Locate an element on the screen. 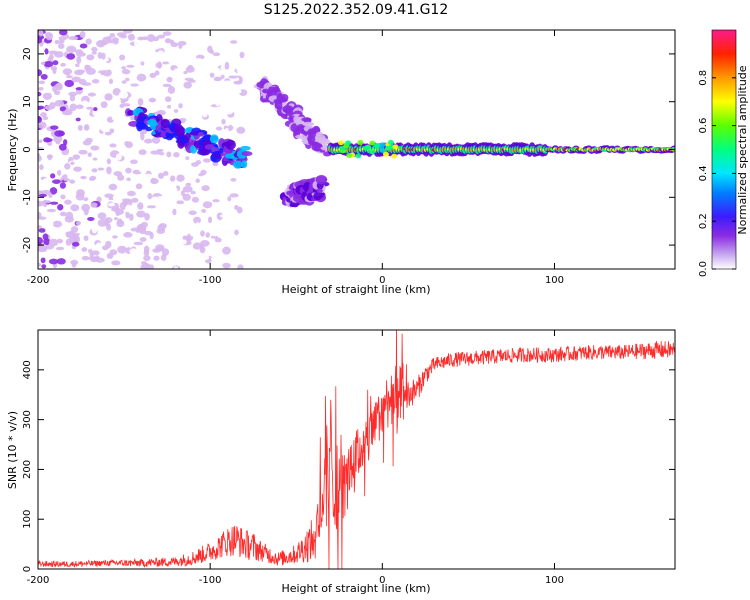 The image size is (750, 600). colorbar-tick-label: 0.6 is located at coordinates (703, 126).